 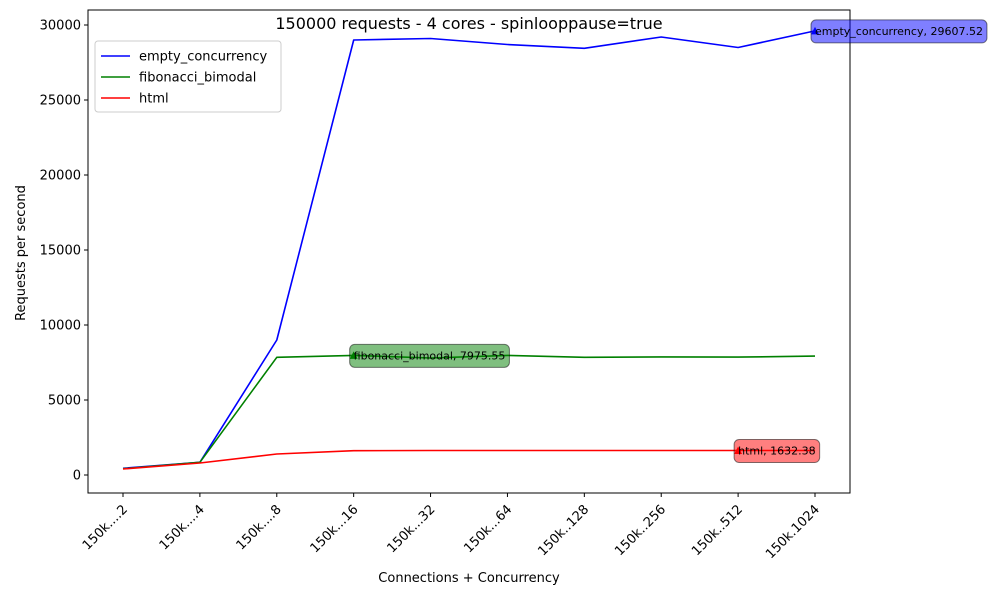 What do you see at coordinates (60, 326) in the screenshot?
I see `y-tick-label: 10000` at bounding box center [60, 326].